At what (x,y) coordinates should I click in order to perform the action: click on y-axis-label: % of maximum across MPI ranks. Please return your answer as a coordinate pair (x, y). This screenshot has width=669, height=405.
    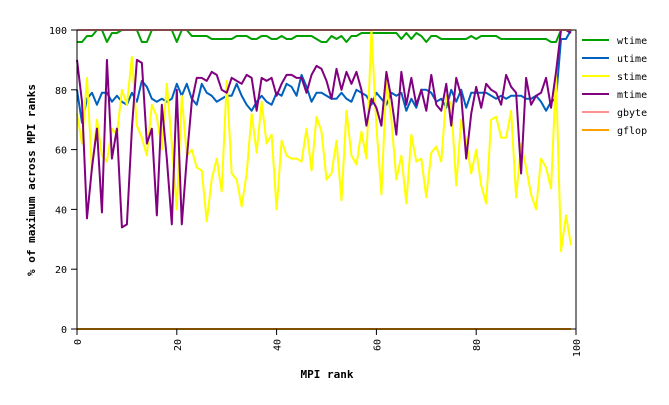
    Looking at the image, I should click on (31, 180).